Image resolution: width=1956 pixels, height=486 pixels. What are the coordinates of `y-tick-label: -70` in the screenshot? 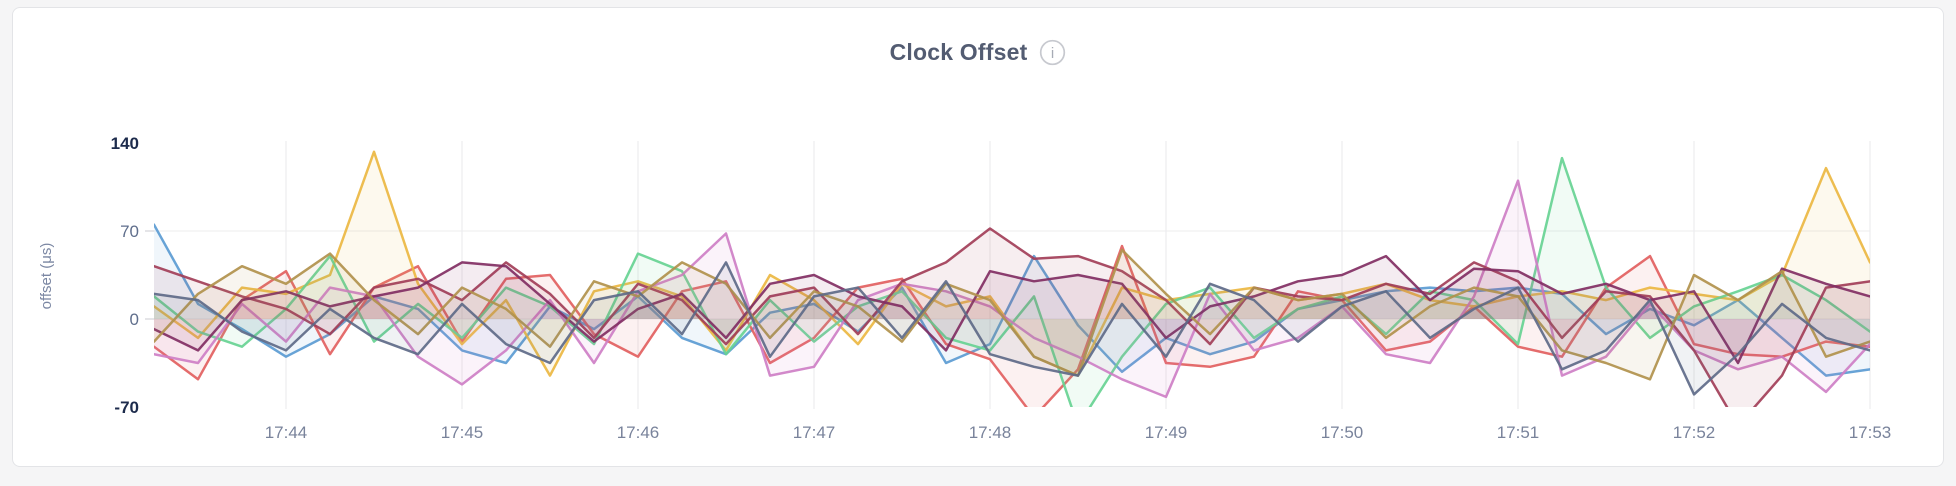 It's located at (126, 407).